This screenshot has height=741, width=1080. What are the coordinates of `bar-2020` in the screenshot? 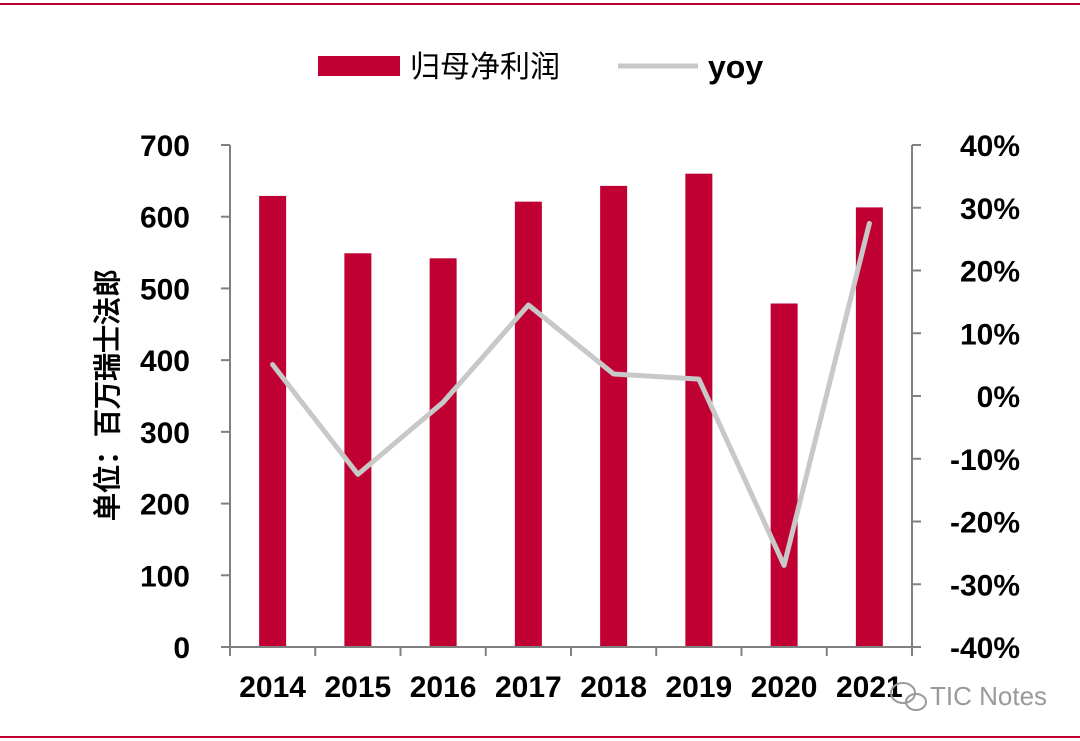 It's located at (784, 475).